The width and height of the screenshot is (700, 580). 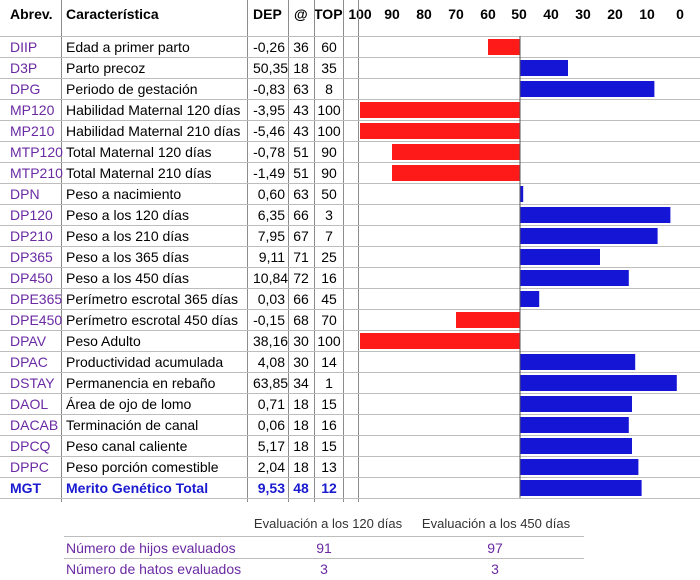 I want to click on top-cell: 90, so click(x=329, y=173).